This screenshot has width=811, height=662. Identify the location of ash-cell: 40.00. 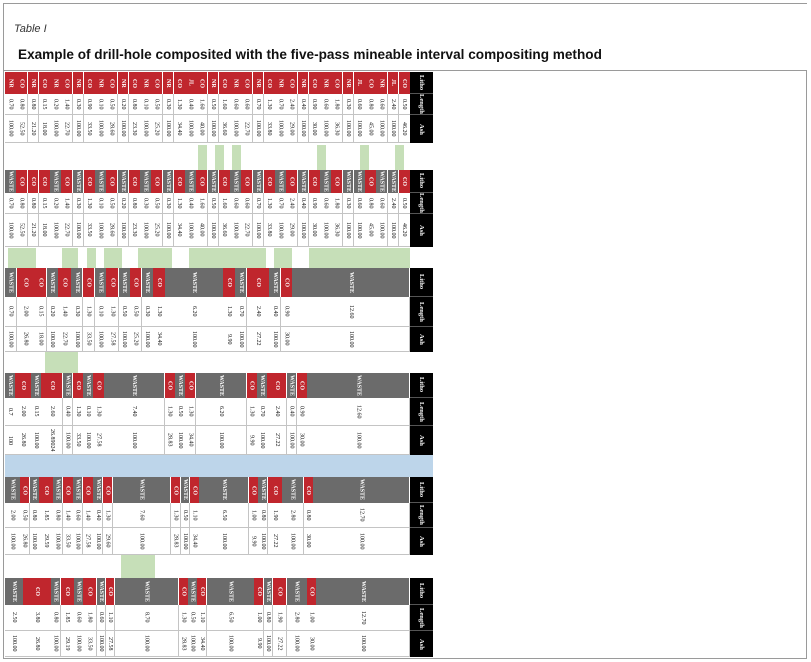
(202, 230).